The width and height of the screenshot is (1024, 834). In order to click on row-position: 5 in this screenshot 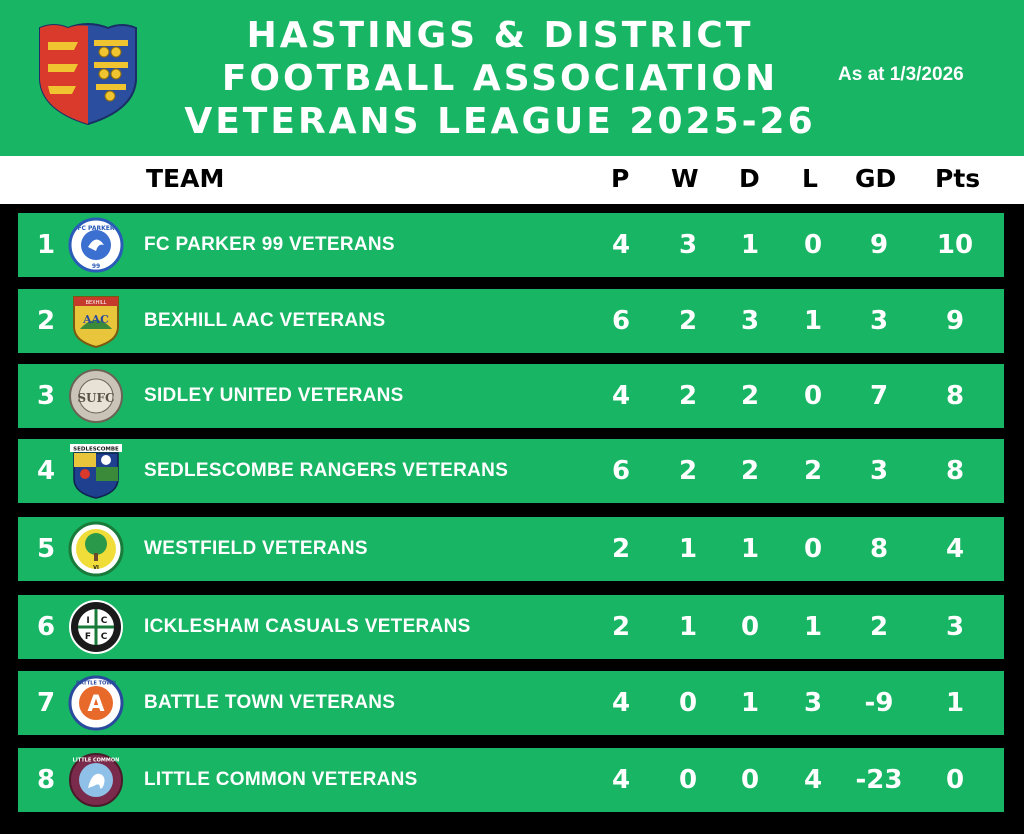, I will do `click(46, 549)`.